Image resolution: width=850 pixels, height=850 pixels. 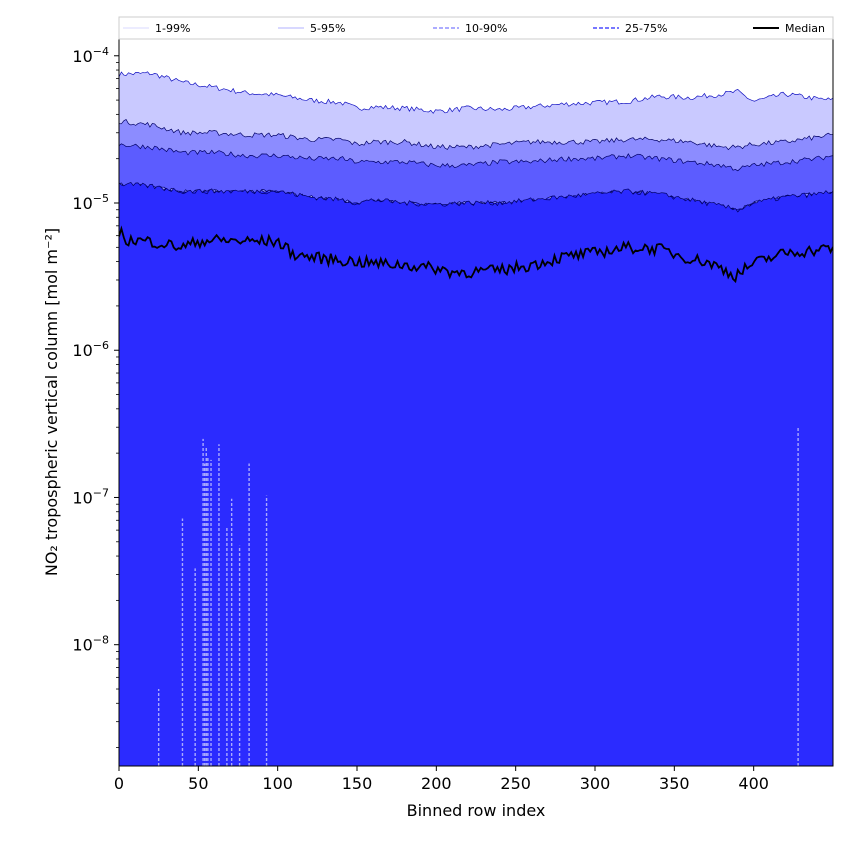 I want to click on median-line, so click(x=476, y=254).